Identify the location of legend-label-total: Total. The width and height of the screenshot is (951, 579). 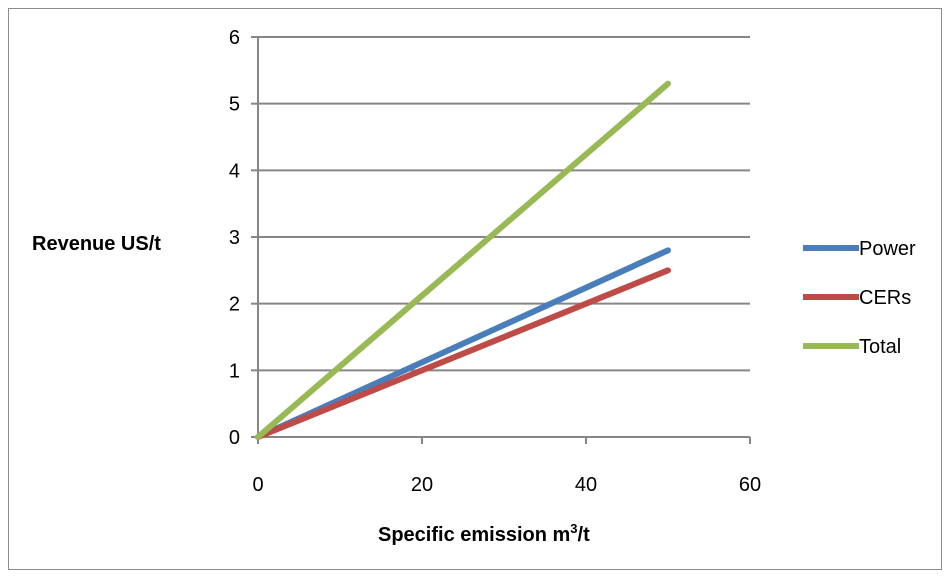
(880, 347).